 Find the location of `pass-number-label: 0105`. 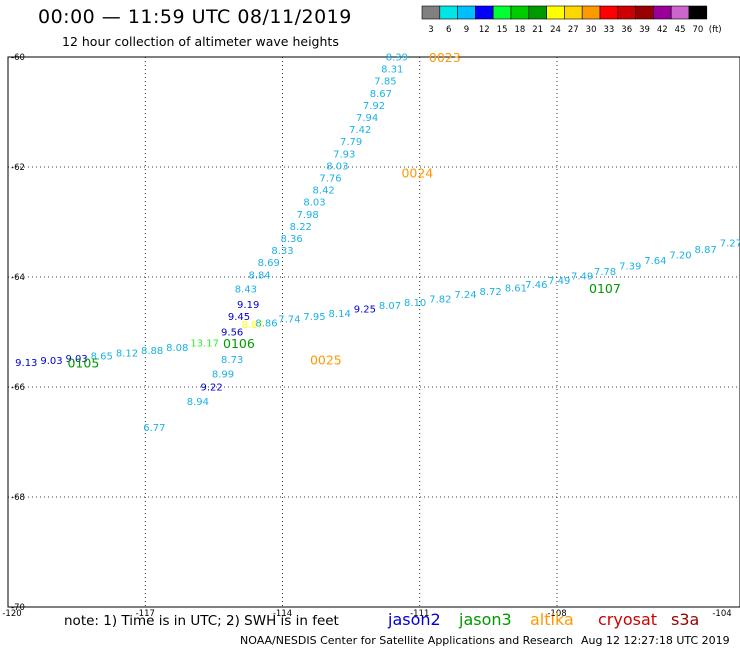

pass-number-label: 0105 is located at coordinates (83, 362).